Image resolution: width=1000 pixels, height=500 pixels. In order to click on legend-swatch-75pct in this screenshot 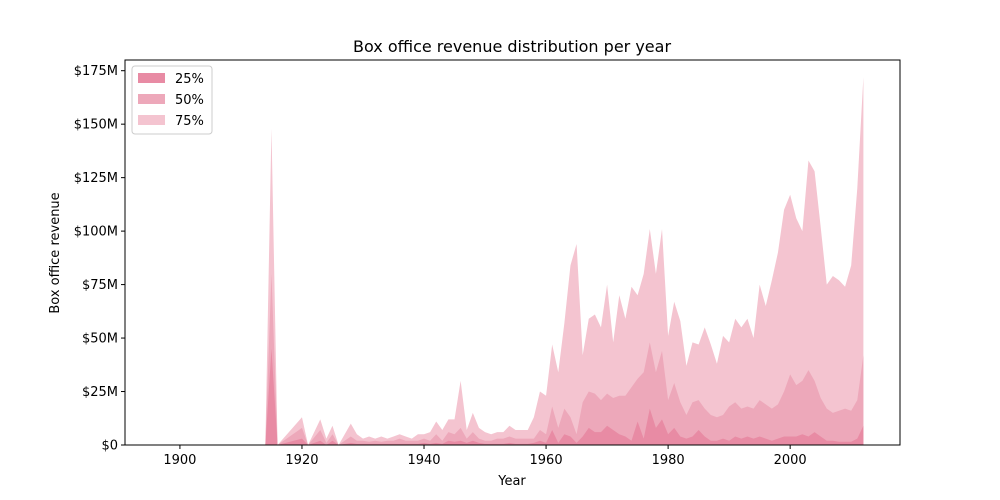, I will do `click(151, 120)`.